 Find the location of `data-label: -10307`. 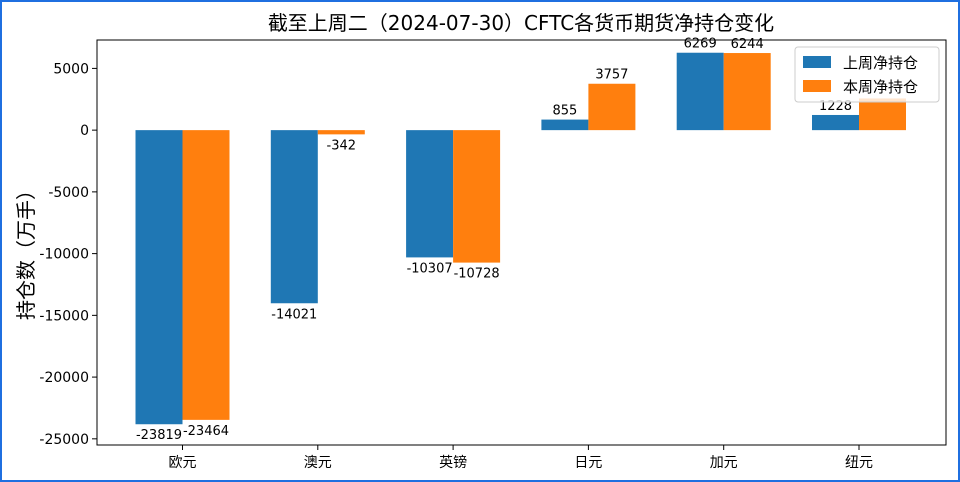

data-label: -10307 is located at coordinates (430, 268).